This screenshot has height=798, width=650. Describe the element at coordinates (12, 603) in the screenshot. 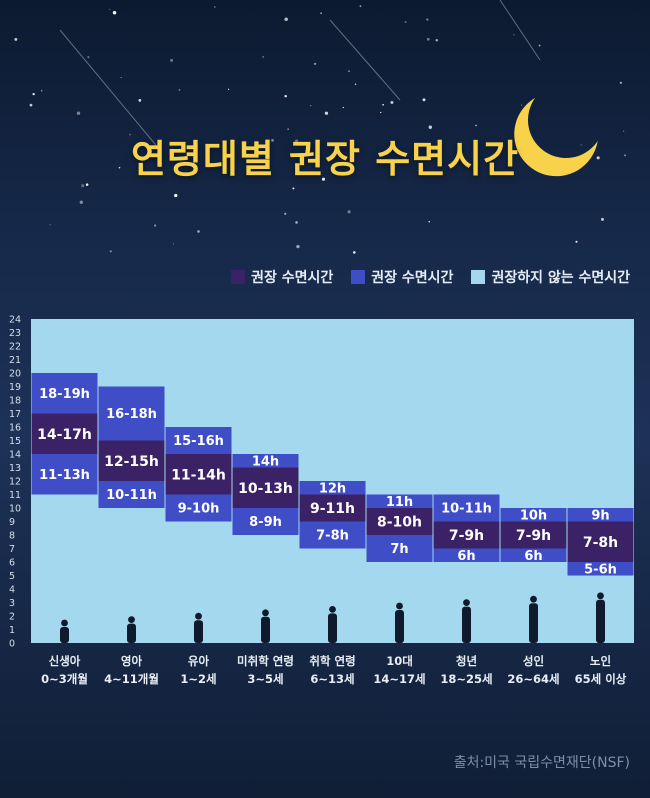

I see `y-tick-label: 3` at that location.